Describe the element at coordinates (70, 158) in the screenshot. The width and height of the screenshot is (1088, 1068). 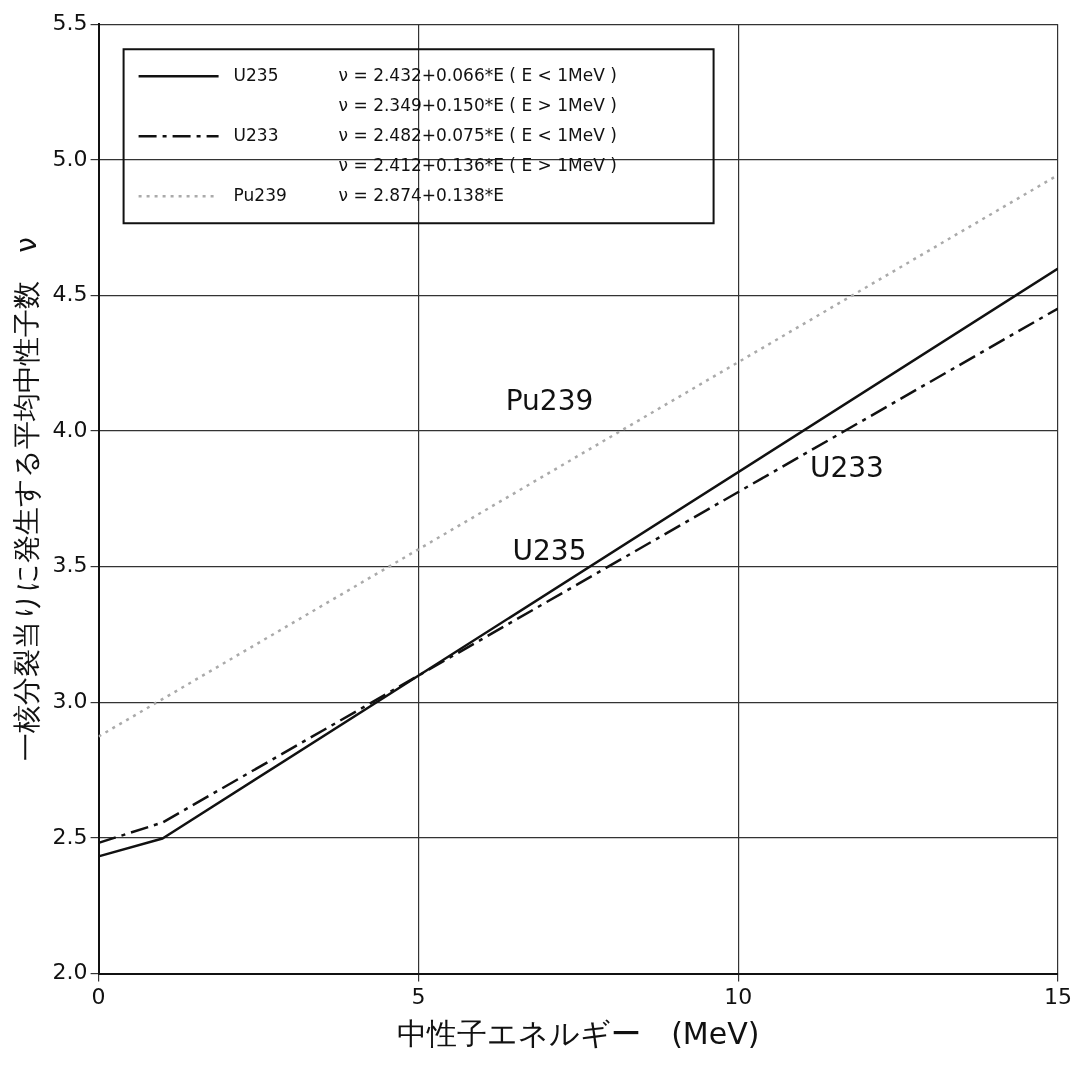
I see `y-tick-label: 5.0` at that location.